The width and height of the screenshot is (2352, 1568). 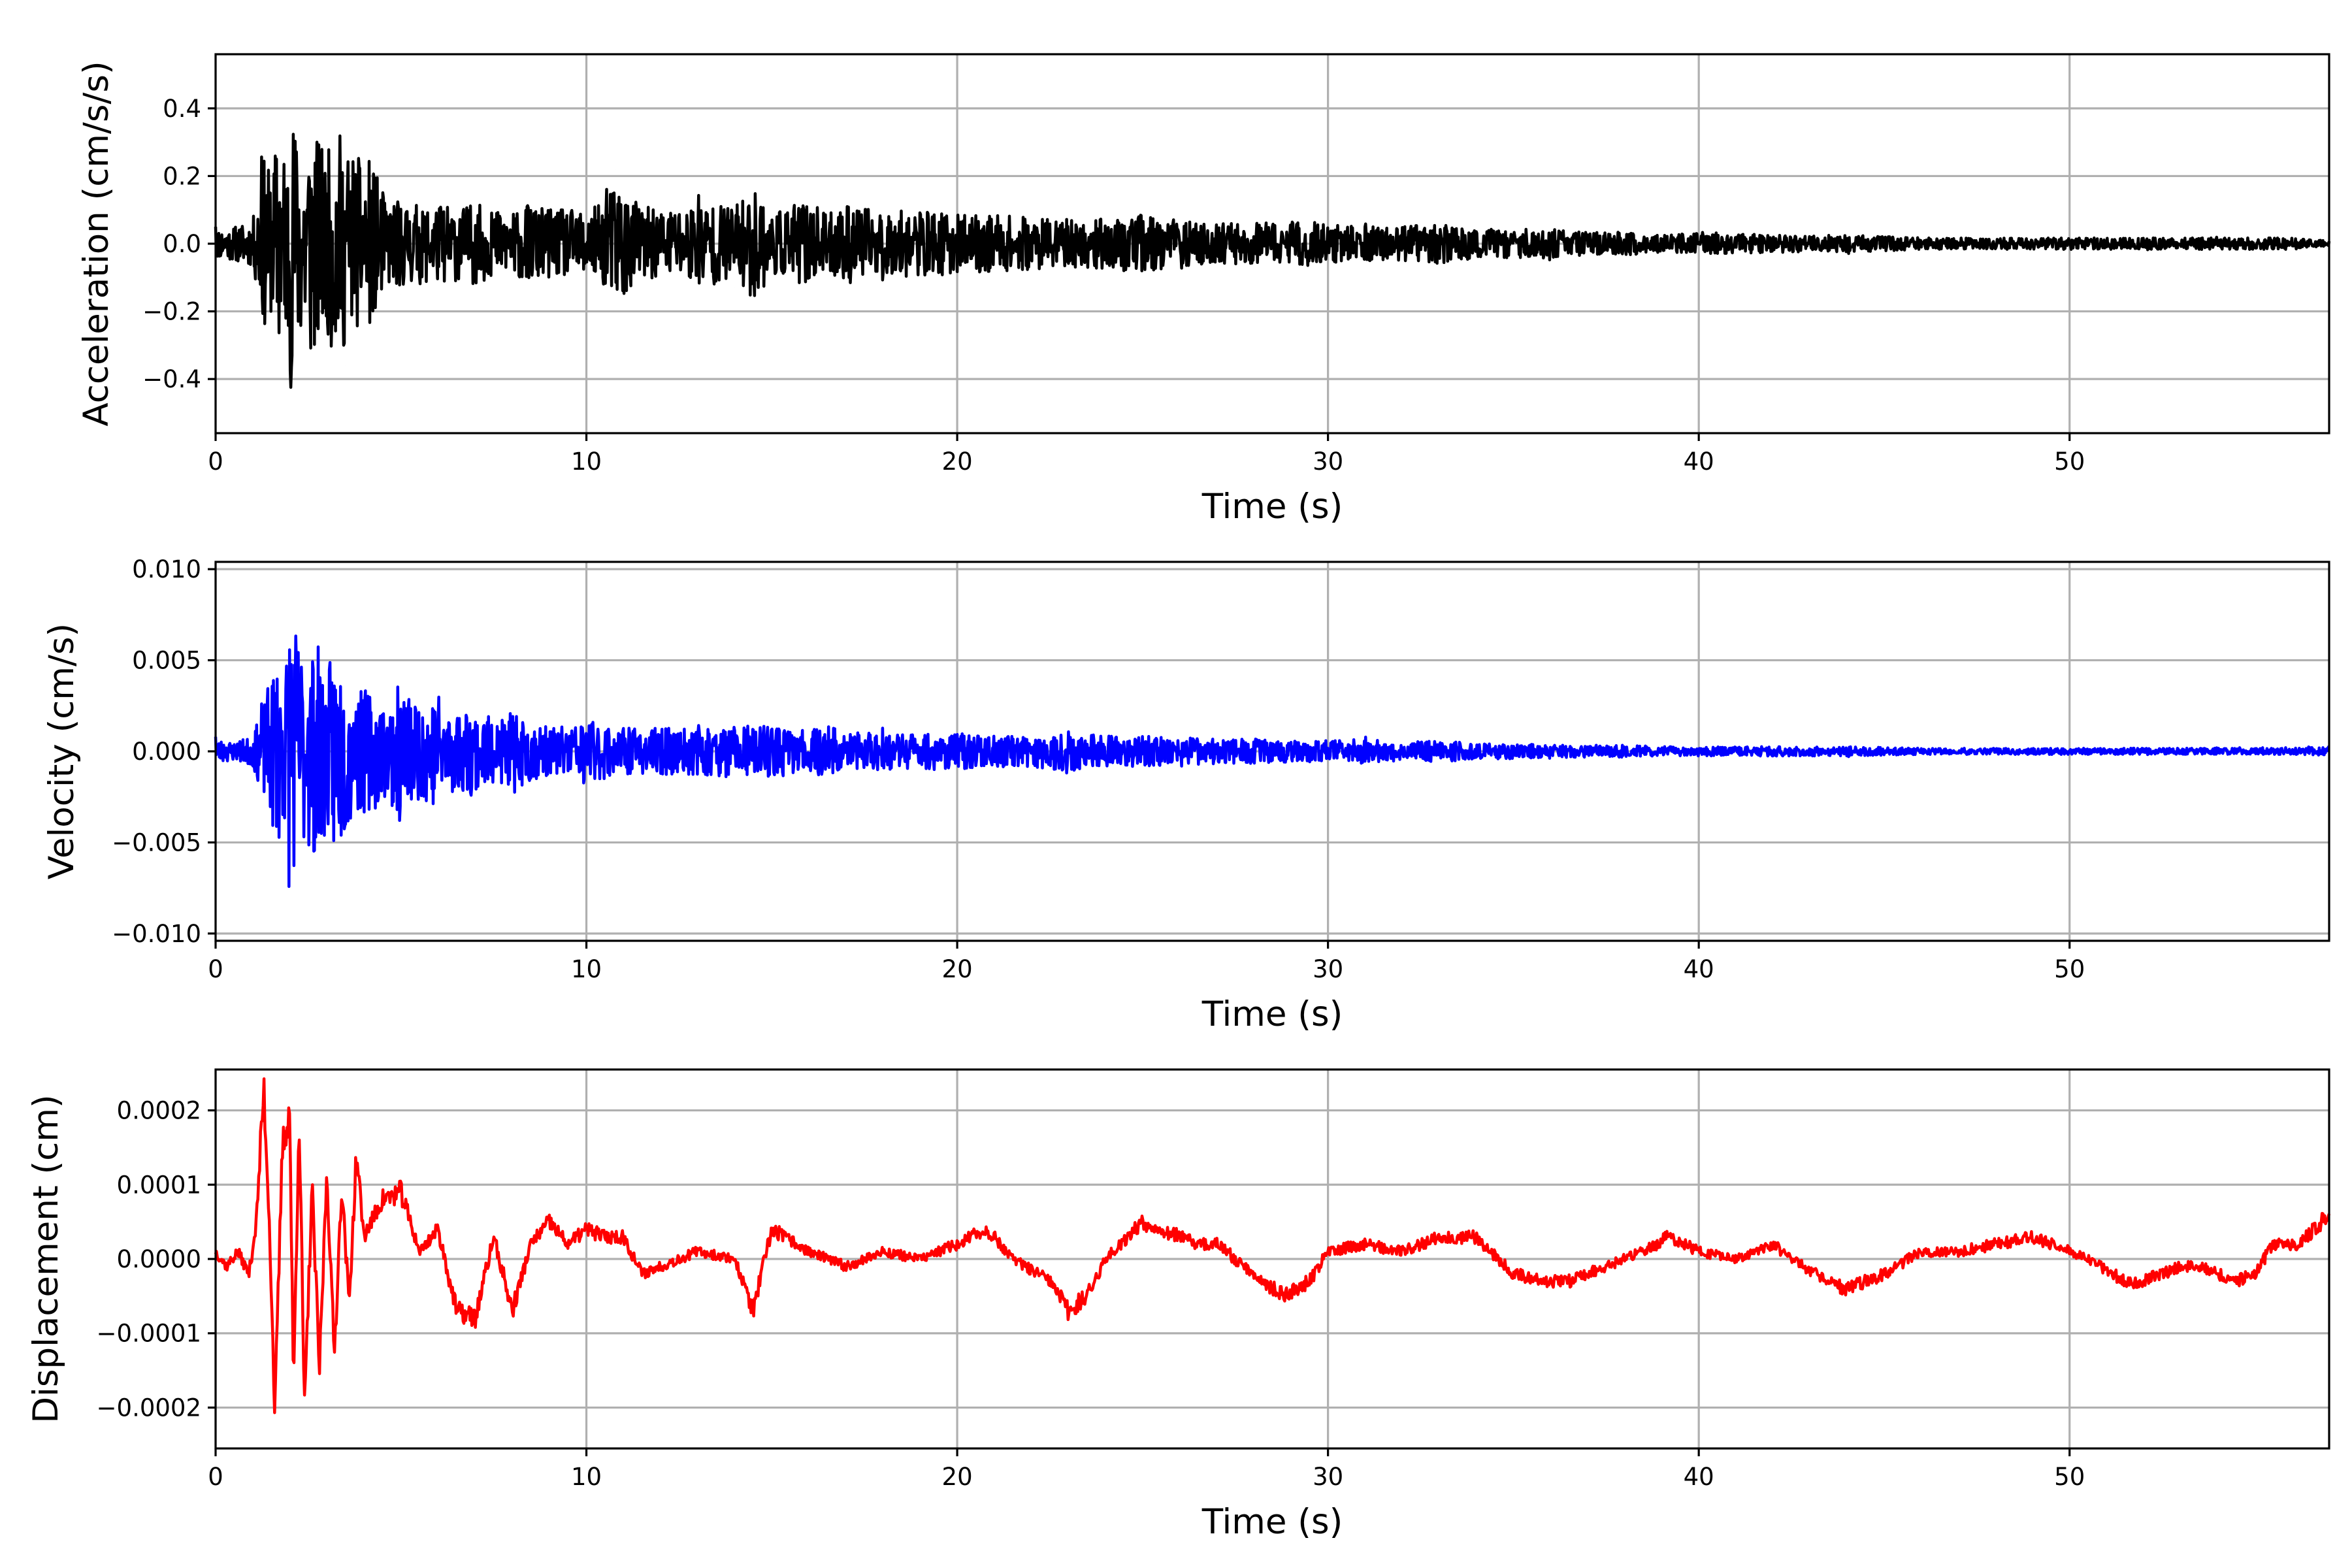 I want to click on velocity-x-tick-label-1: 10, so click(x=586, y=969).